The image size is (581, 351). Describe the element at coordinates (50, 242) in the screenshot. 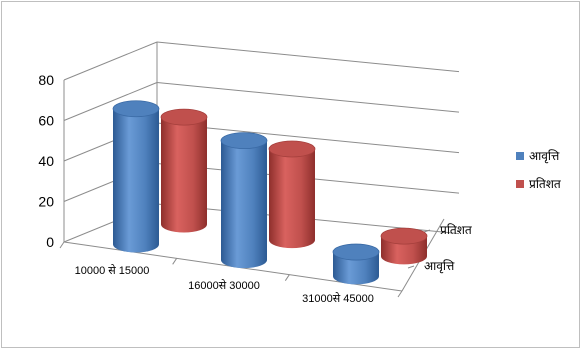

I see `y-tick-label-0: 0` at that location.